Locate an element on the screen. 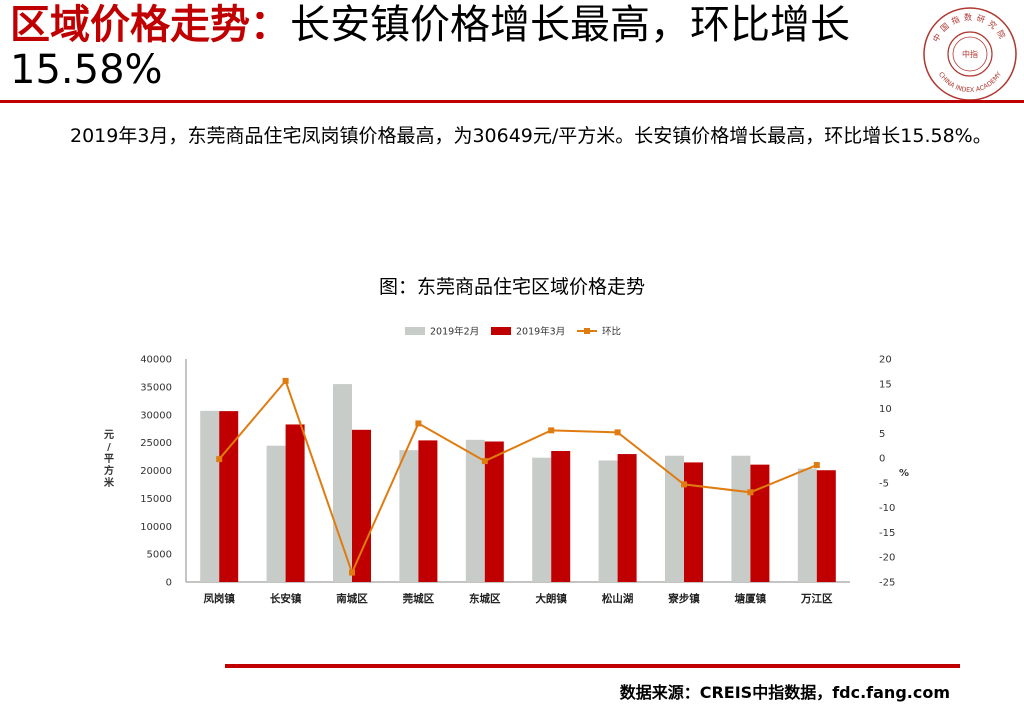  y2-tick-label: -20 is located at coordinates (887, 558).